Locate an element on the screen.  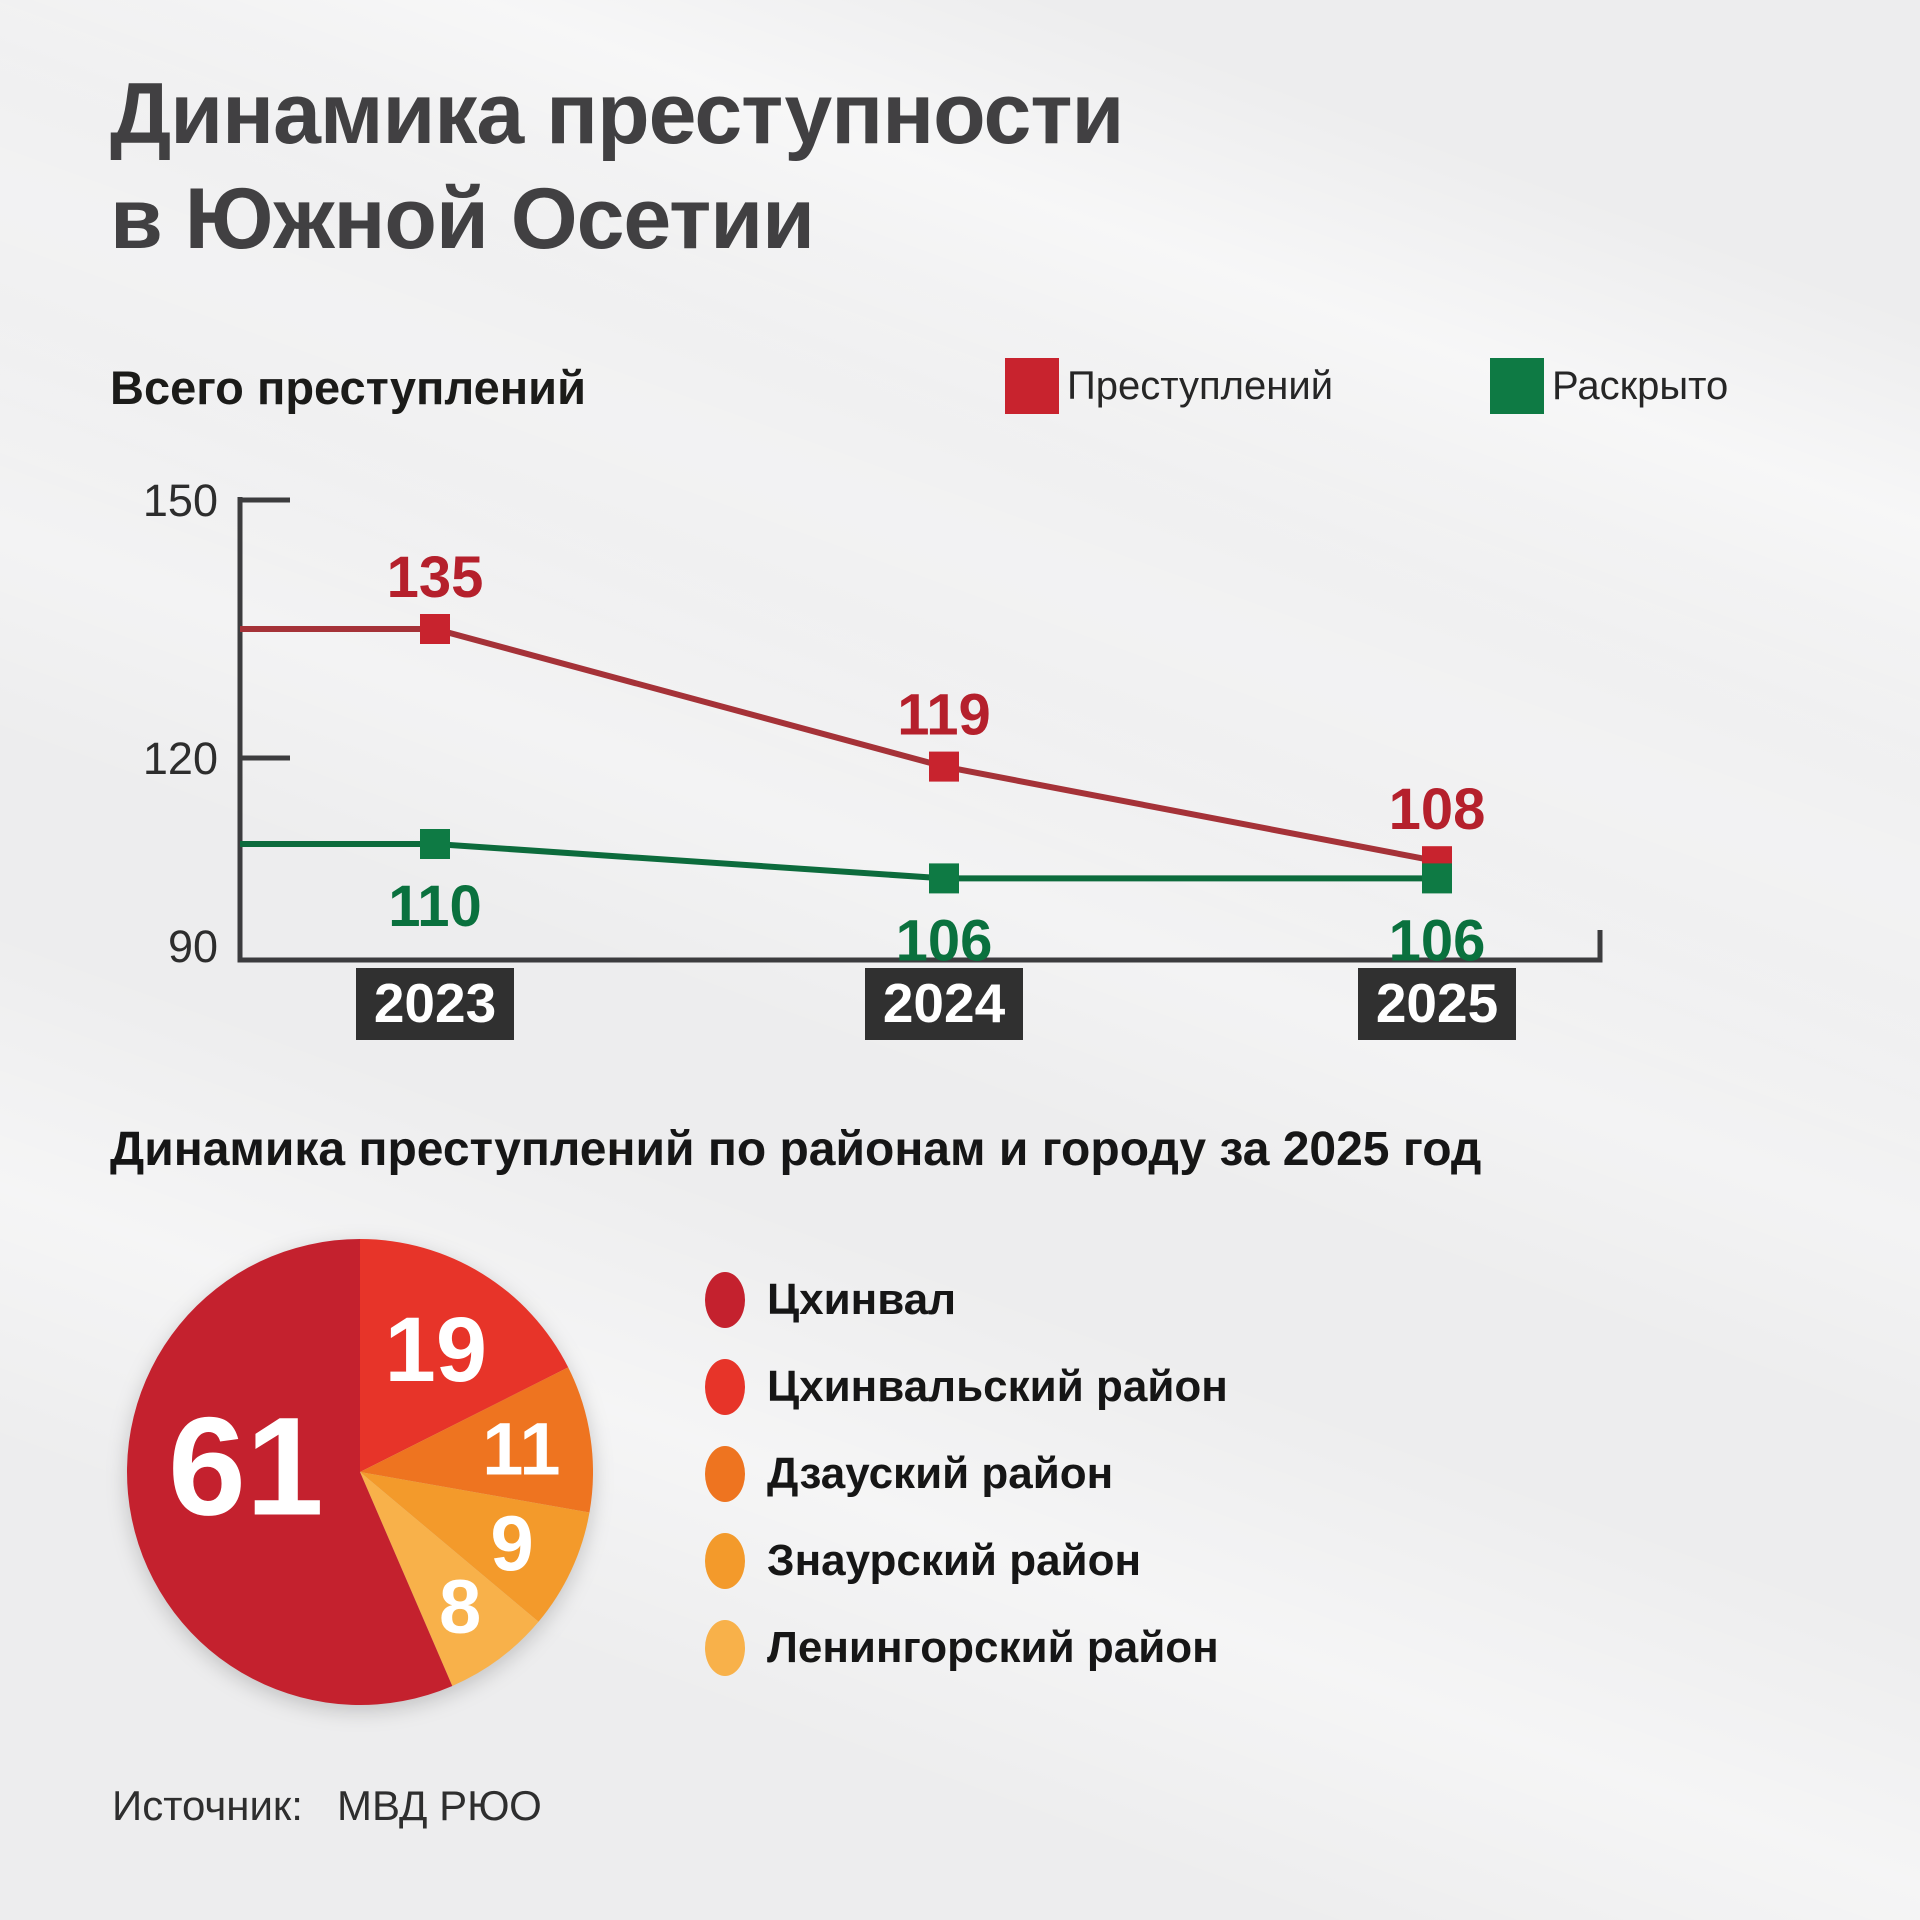
crimes-line is located at coordinates (839, 745).